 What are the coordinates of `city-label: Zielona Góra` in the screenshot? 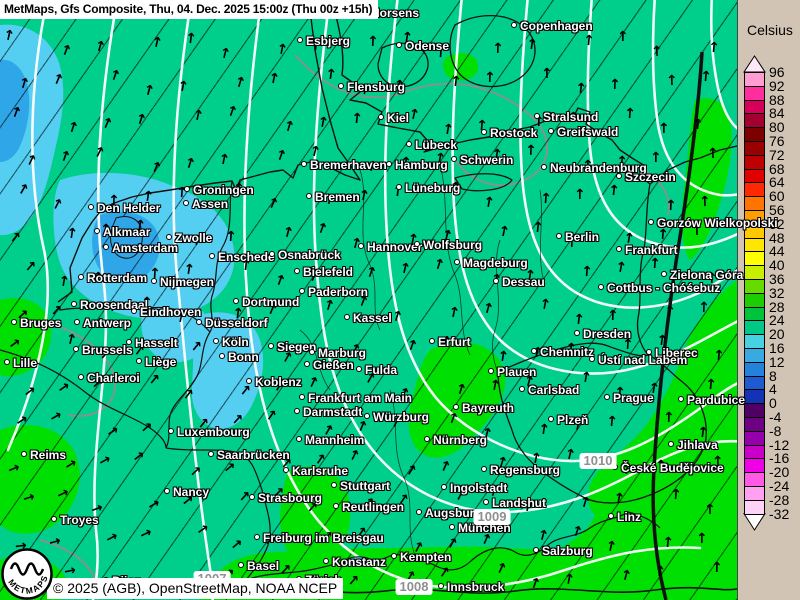 It's located at (702, 275).